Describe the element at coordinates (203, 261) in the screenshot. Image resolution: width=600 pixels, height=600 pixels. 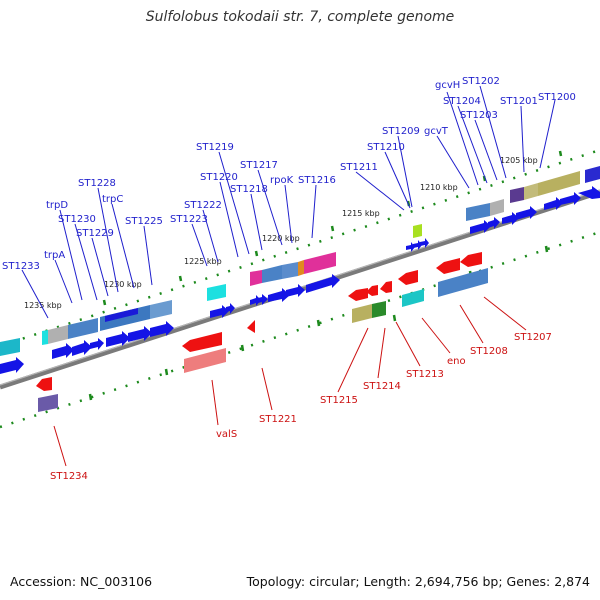
I see `scale-label: 1225 kbp` at that location.